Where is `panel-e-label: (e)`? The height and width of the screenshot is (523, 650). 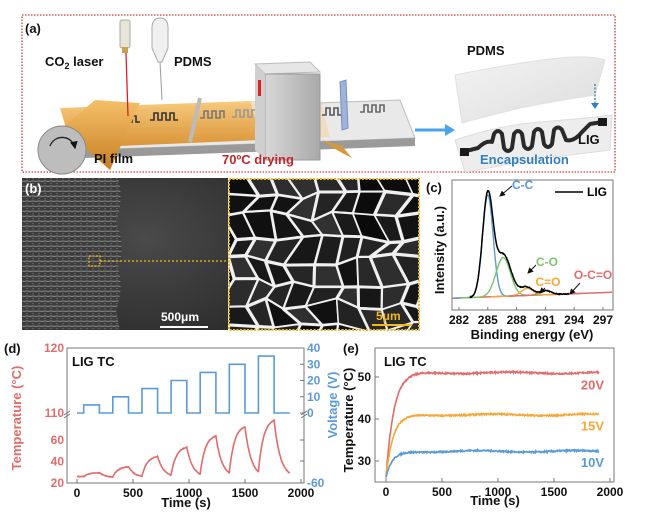
panel-e-label: (e) is located at coordinates (351, 348).